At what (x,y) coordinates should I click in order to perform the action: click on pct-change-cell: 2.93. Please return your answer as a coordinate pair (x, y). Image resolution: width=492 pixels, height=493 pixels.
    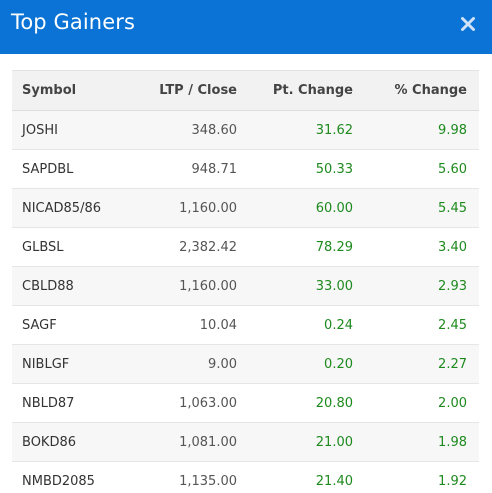
    Looking at the image, I should click on (418, 286).